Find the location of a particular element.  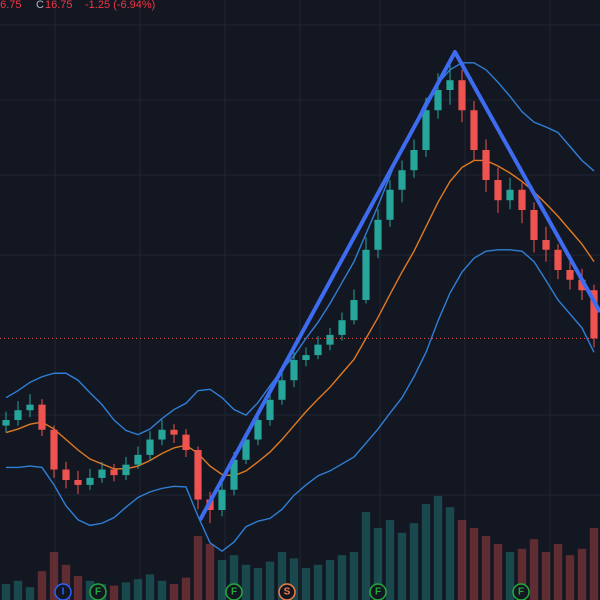

header-close-label: C is located at coordinates (40, 5).